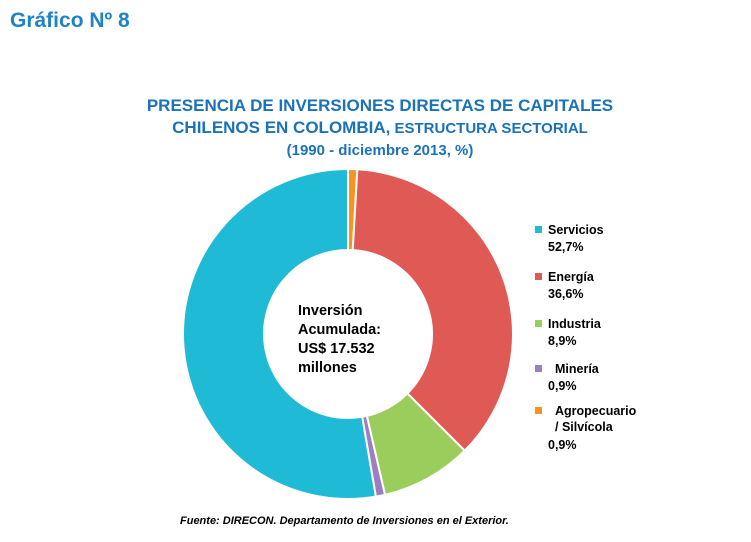 The width and height of the screenshot is (751, 542). Describe the element at coordinates (339, 330) in the screenshot. I see `center-line2: Acumulada:` at that location.